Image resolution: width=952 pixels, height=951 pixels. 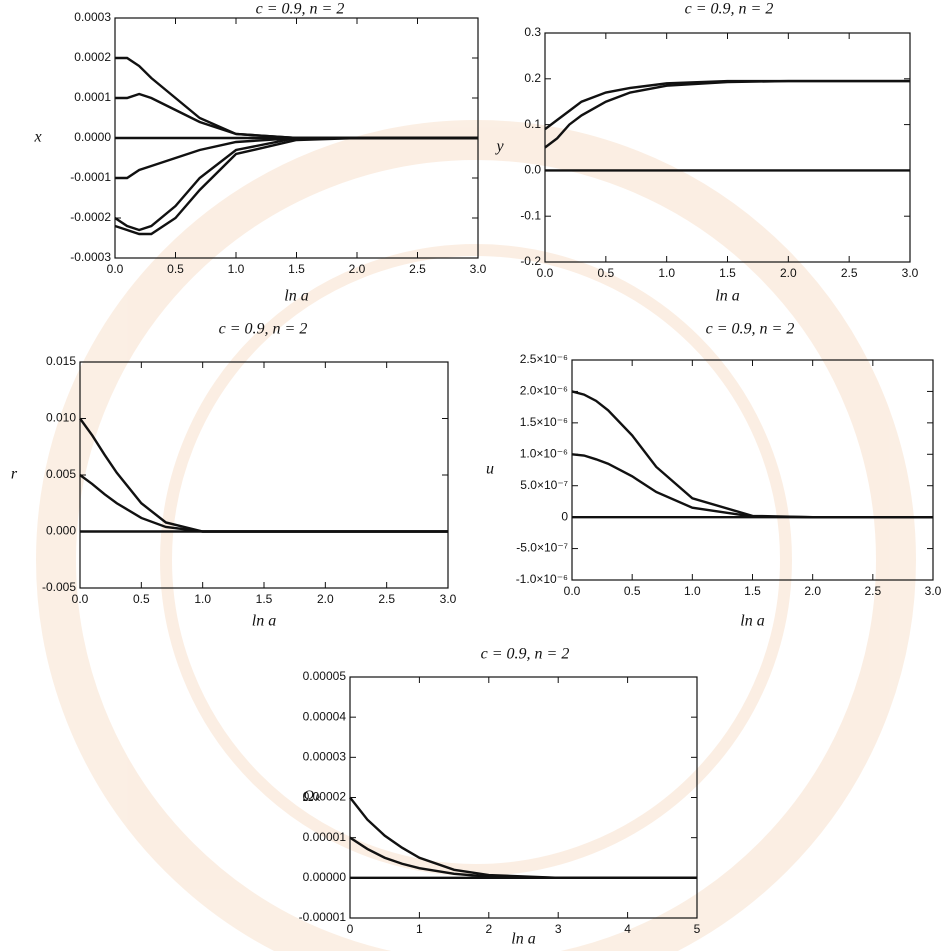 I want to click on y-tick-label: 1.0×10⁻⁶, so click(x=544, y=453).